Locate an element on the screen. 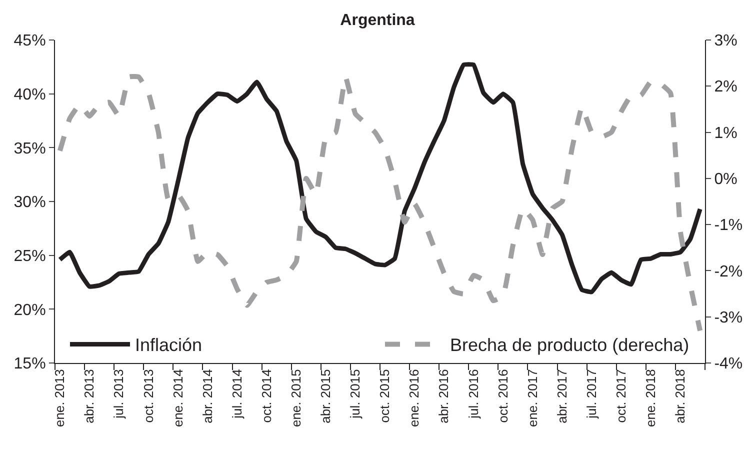  x-tick-label: jul. 2013 is located at coordinates (118, 394).